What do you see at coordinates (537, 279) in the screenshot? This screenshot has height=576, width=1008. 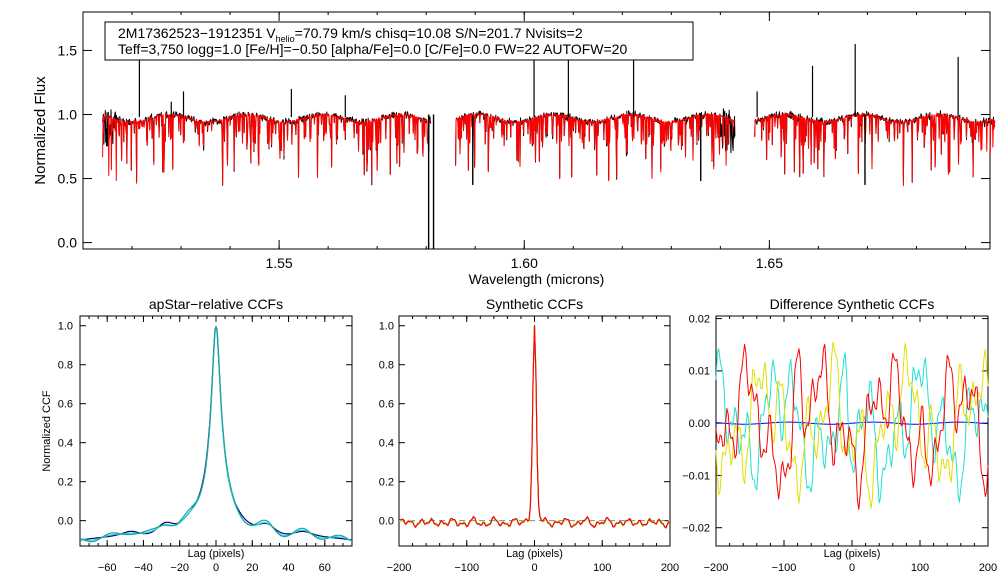 I see `spectrum-x-axis-label: Wavelength (microns)` at bounding box center [537, 279].